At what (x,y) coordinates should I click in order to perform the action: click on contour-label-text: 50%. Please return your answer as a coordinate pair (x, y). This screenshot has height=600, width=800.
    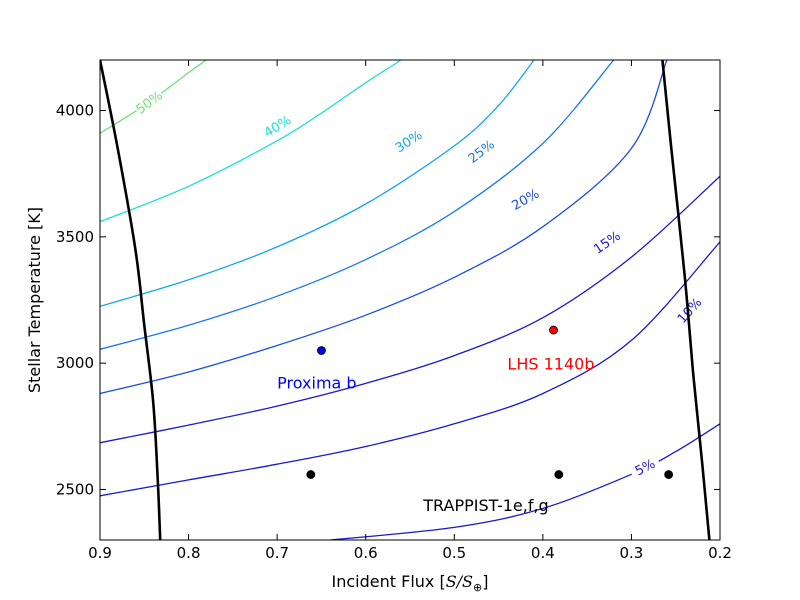
    Looking at the image, I should click on (150, 102).